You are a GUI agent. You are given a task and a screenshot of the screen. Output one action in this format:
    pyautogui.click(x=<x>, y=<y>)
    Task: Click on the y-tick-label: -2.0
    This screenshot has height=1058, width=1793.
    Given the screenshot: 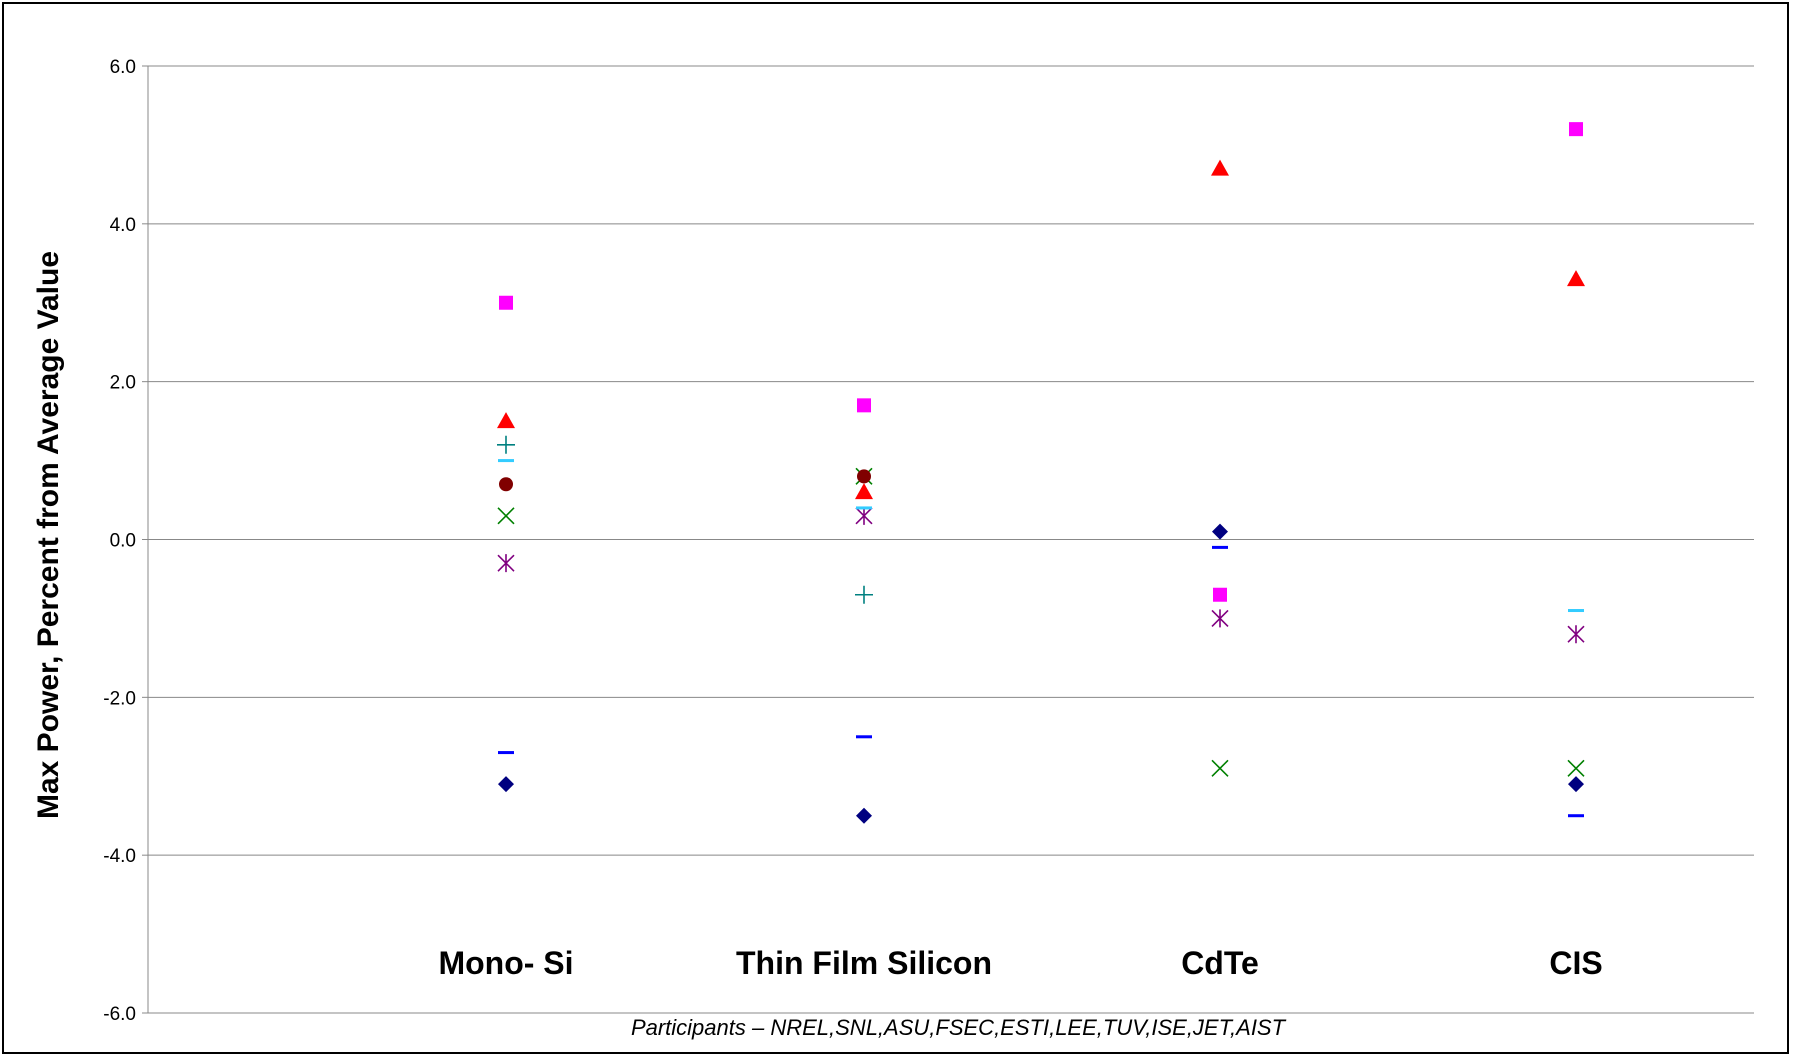 What is the action you would take?
    pyautogui.click(x=119, y=698)
    